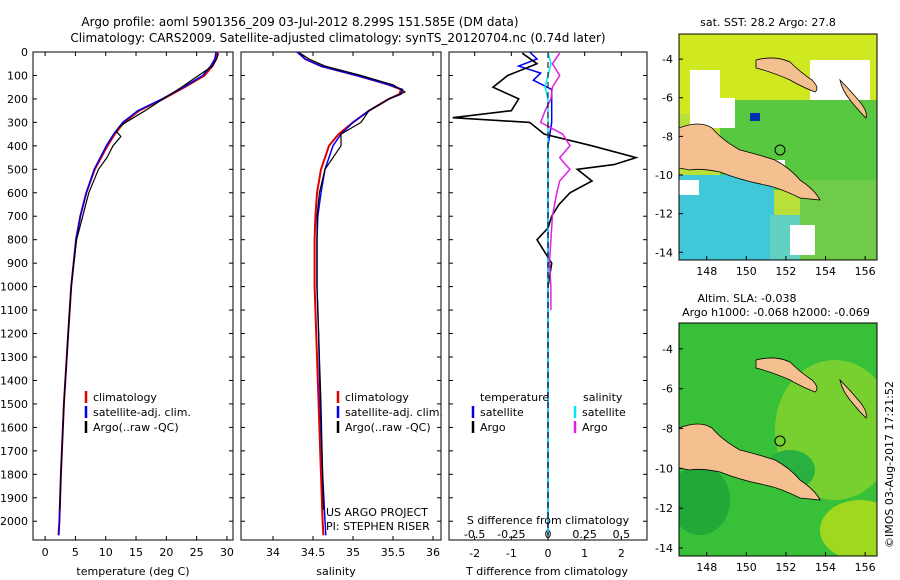 The height and width of the screenshot is (580, 900). Describe the element at coordinates (667, 59) in the screenshot. I see `map-y-tick-label: -4` at that location.